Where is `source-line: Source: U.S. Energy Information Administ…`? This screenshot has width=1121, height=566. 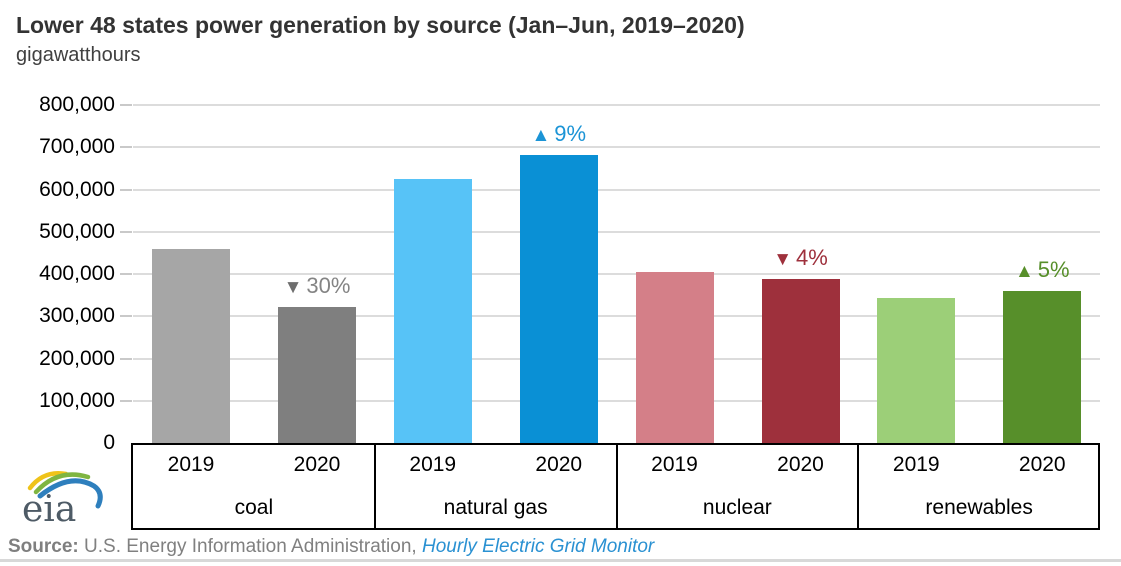 source-line: Source: U.S. Energy Information Administ… is located at coordinates (331, 547).